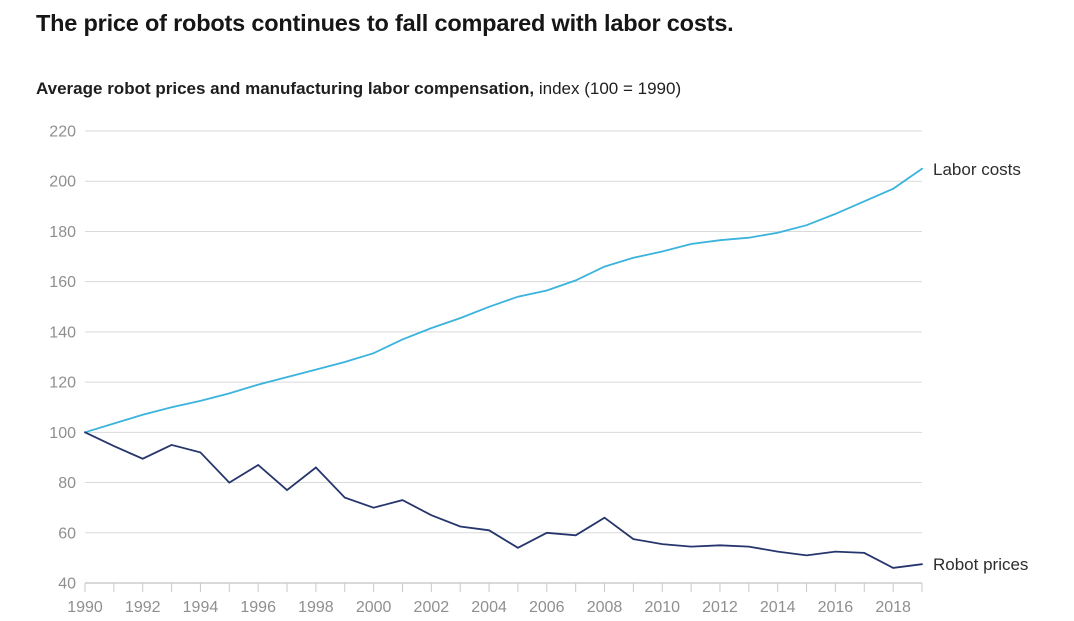 The height and width of the screenshot is (621, 1074). I want to click on x-tick-label: 2000, so click(374, 607).